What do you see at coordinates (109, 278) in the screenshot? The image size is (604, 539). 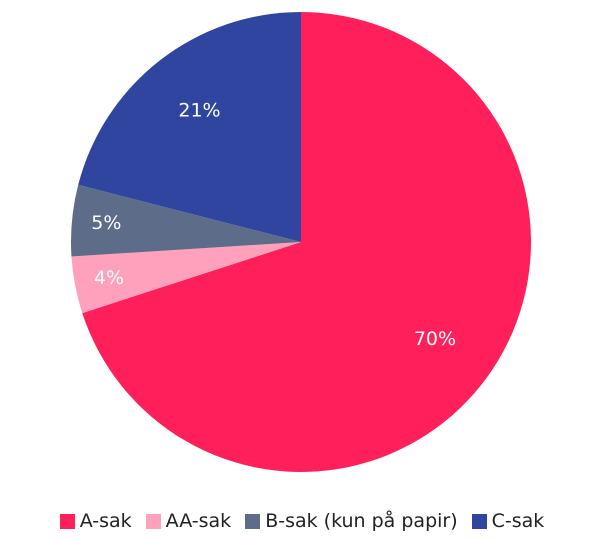 I see `slice-label: 4%` at bounding box center [109, 278].